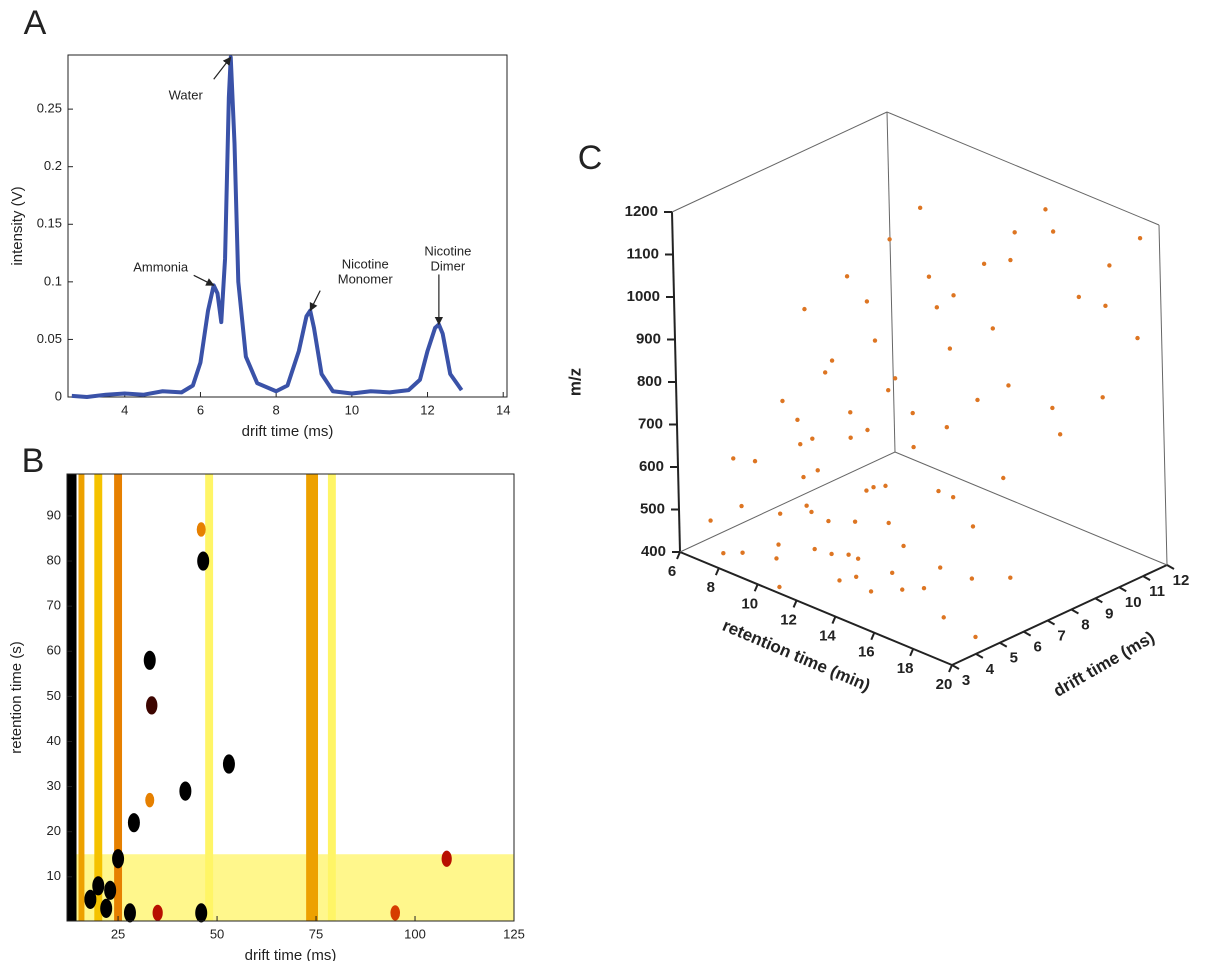 This screenshot has height=961, width=1221. Describe the element at coordinates (276, 409) in the screenshot. I see `x-tick-label: 8` at that location.